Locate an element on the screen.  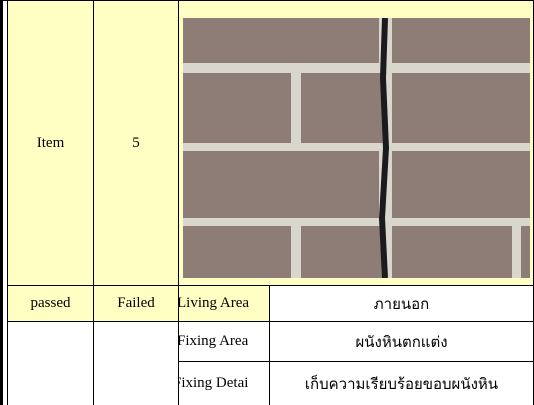
value-cell: ภายนอก is located at coordinates (402, 304).